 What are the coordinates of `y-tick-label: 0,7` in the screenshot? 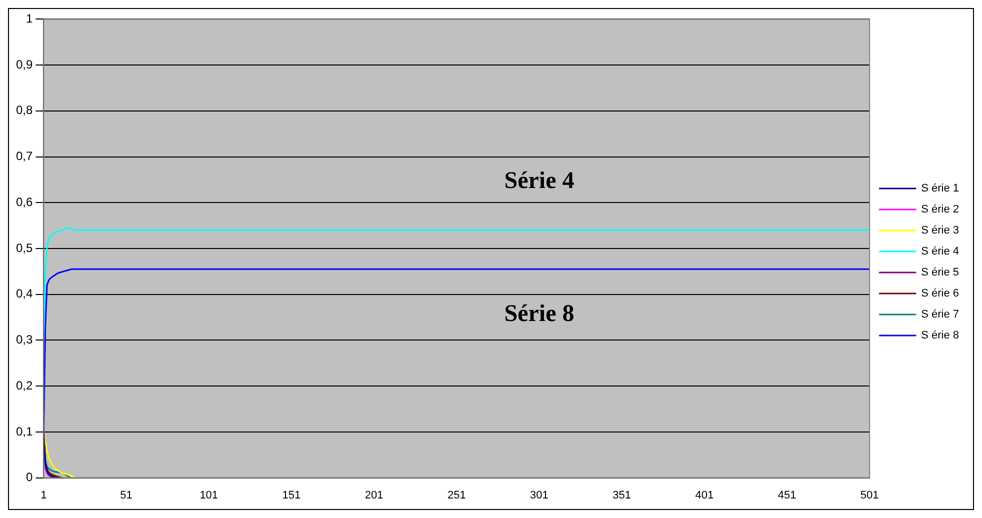 It's located at (24, 156).